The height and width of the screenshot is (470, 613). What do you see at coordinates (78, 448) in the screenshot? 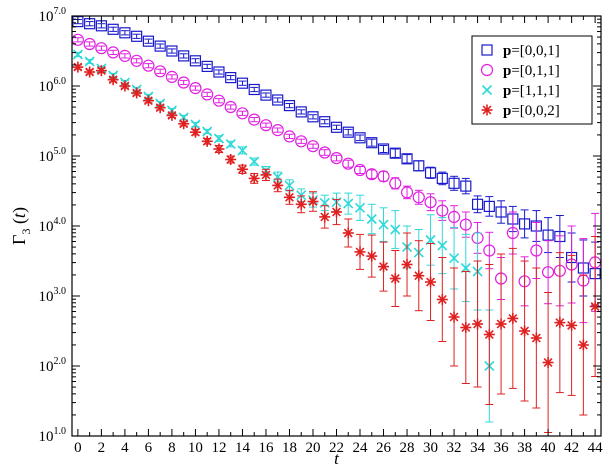
I see `x-tick-label: 0` at bounding box center [78, 448].